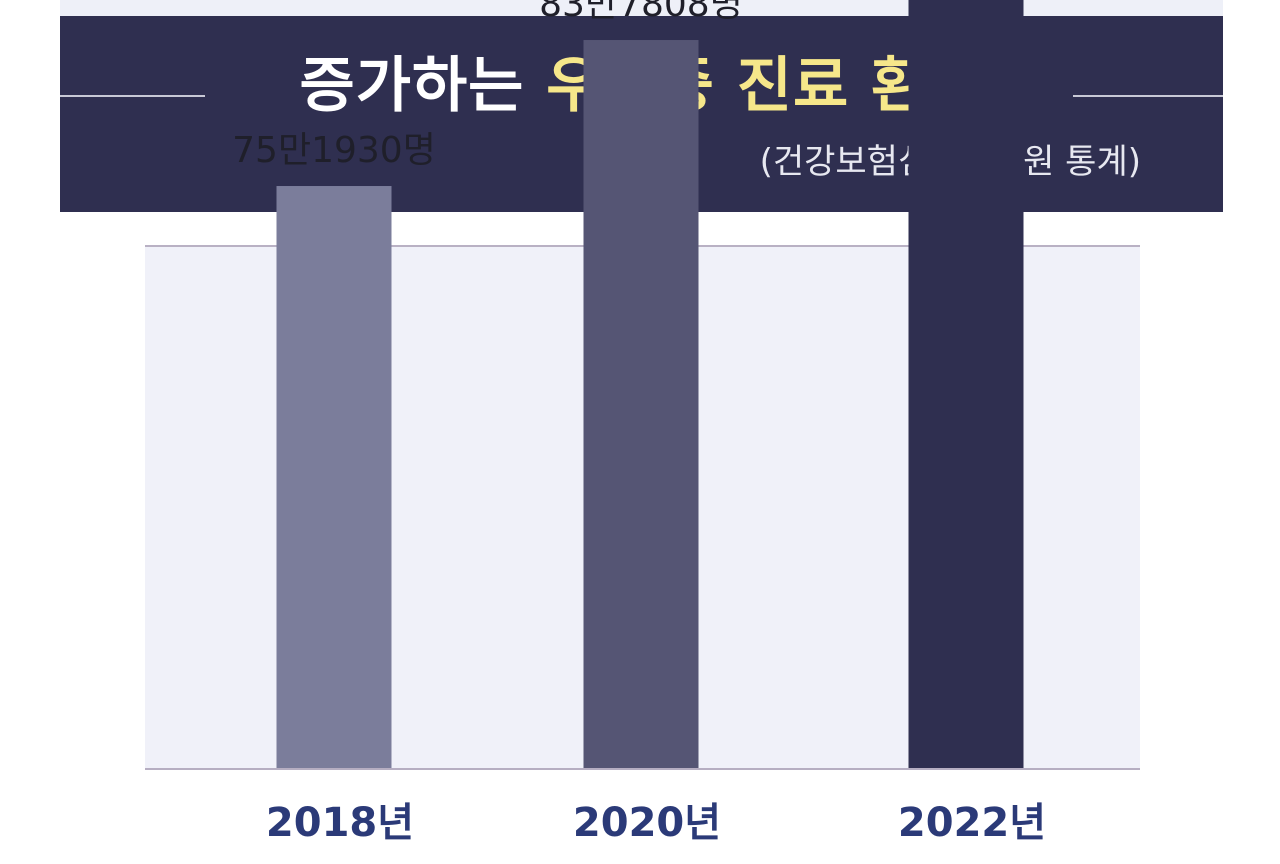 This screenshot has height=864, width=1280. What do you see at coordinates (334, 150) in the screenshot?
I see `value-label-0: 75만1930명` at bounding box center [334, 150].